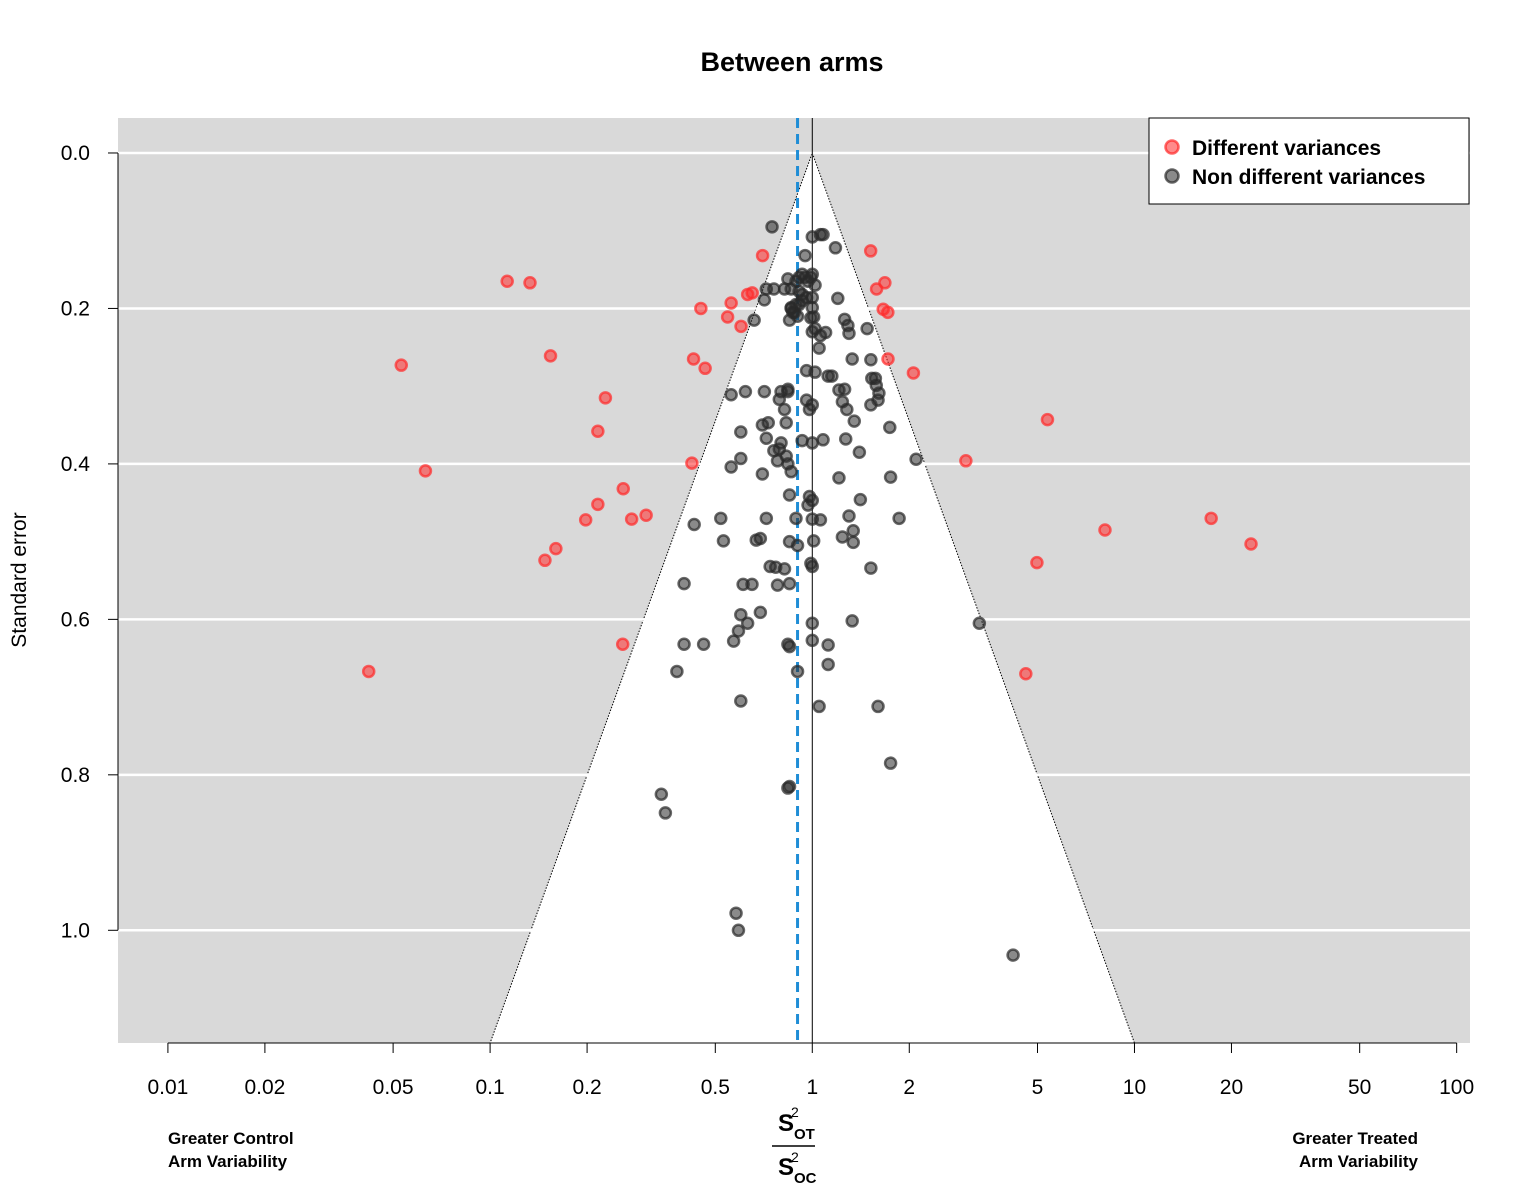 Image resolution: width=1530 pixels, height=1190 pixels. Describe the element at coordinates (1359, 1087) in the screenshot. I see `x-tick-label-11: 50` at that location.